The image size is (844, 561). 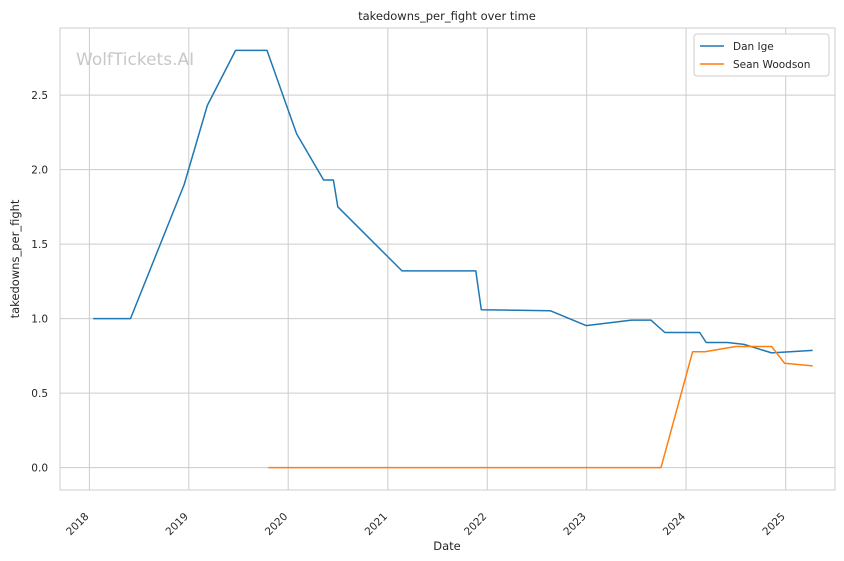 I want to click on legend-label: Sean Woodson, so click(x=771, y=65).